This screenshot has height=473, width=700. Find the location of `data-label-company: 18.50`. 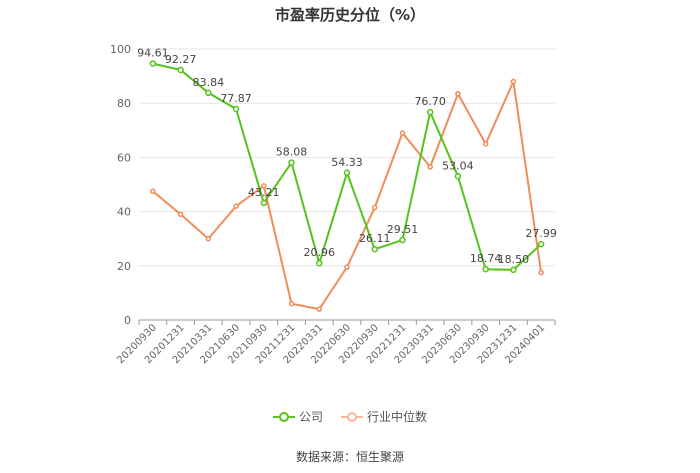

data-label-company: 18.50 is located at coordinates (514, 259).